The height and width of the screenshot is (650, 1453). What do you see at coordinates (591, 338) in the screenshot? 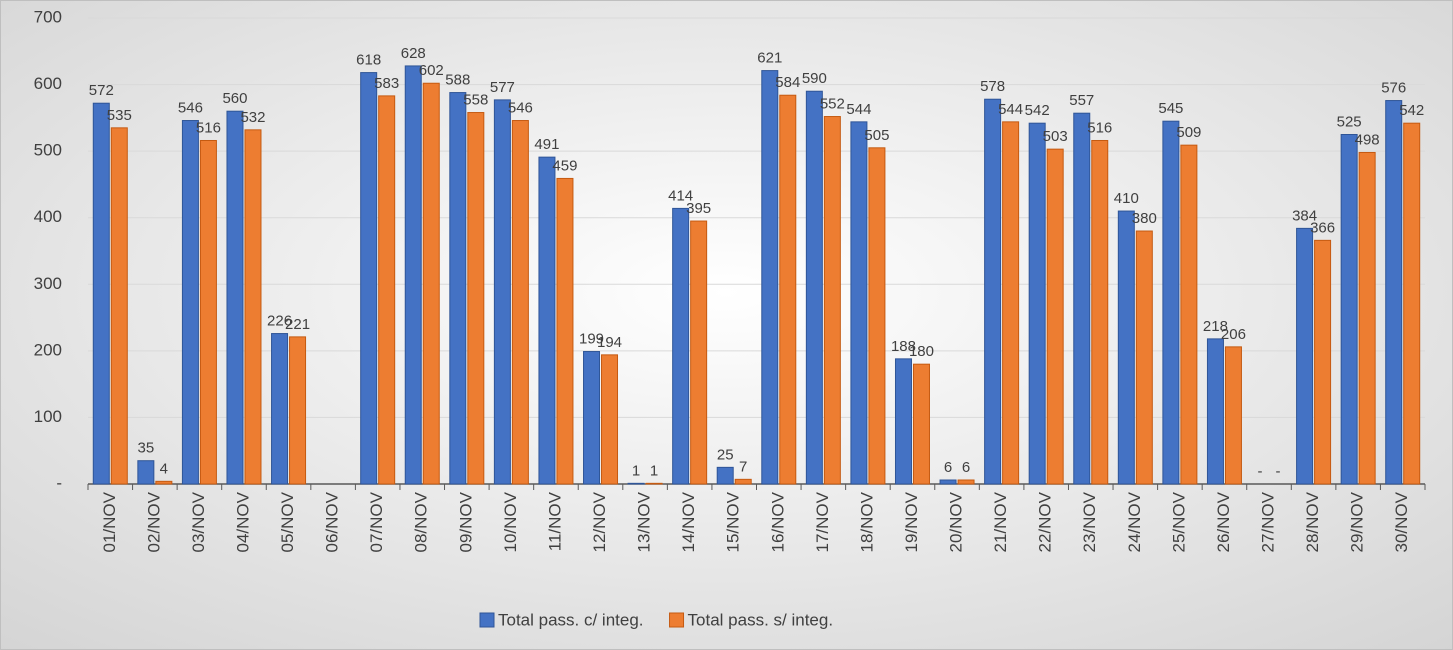
I see `data-label: 199` at bounding box center [591, 338].